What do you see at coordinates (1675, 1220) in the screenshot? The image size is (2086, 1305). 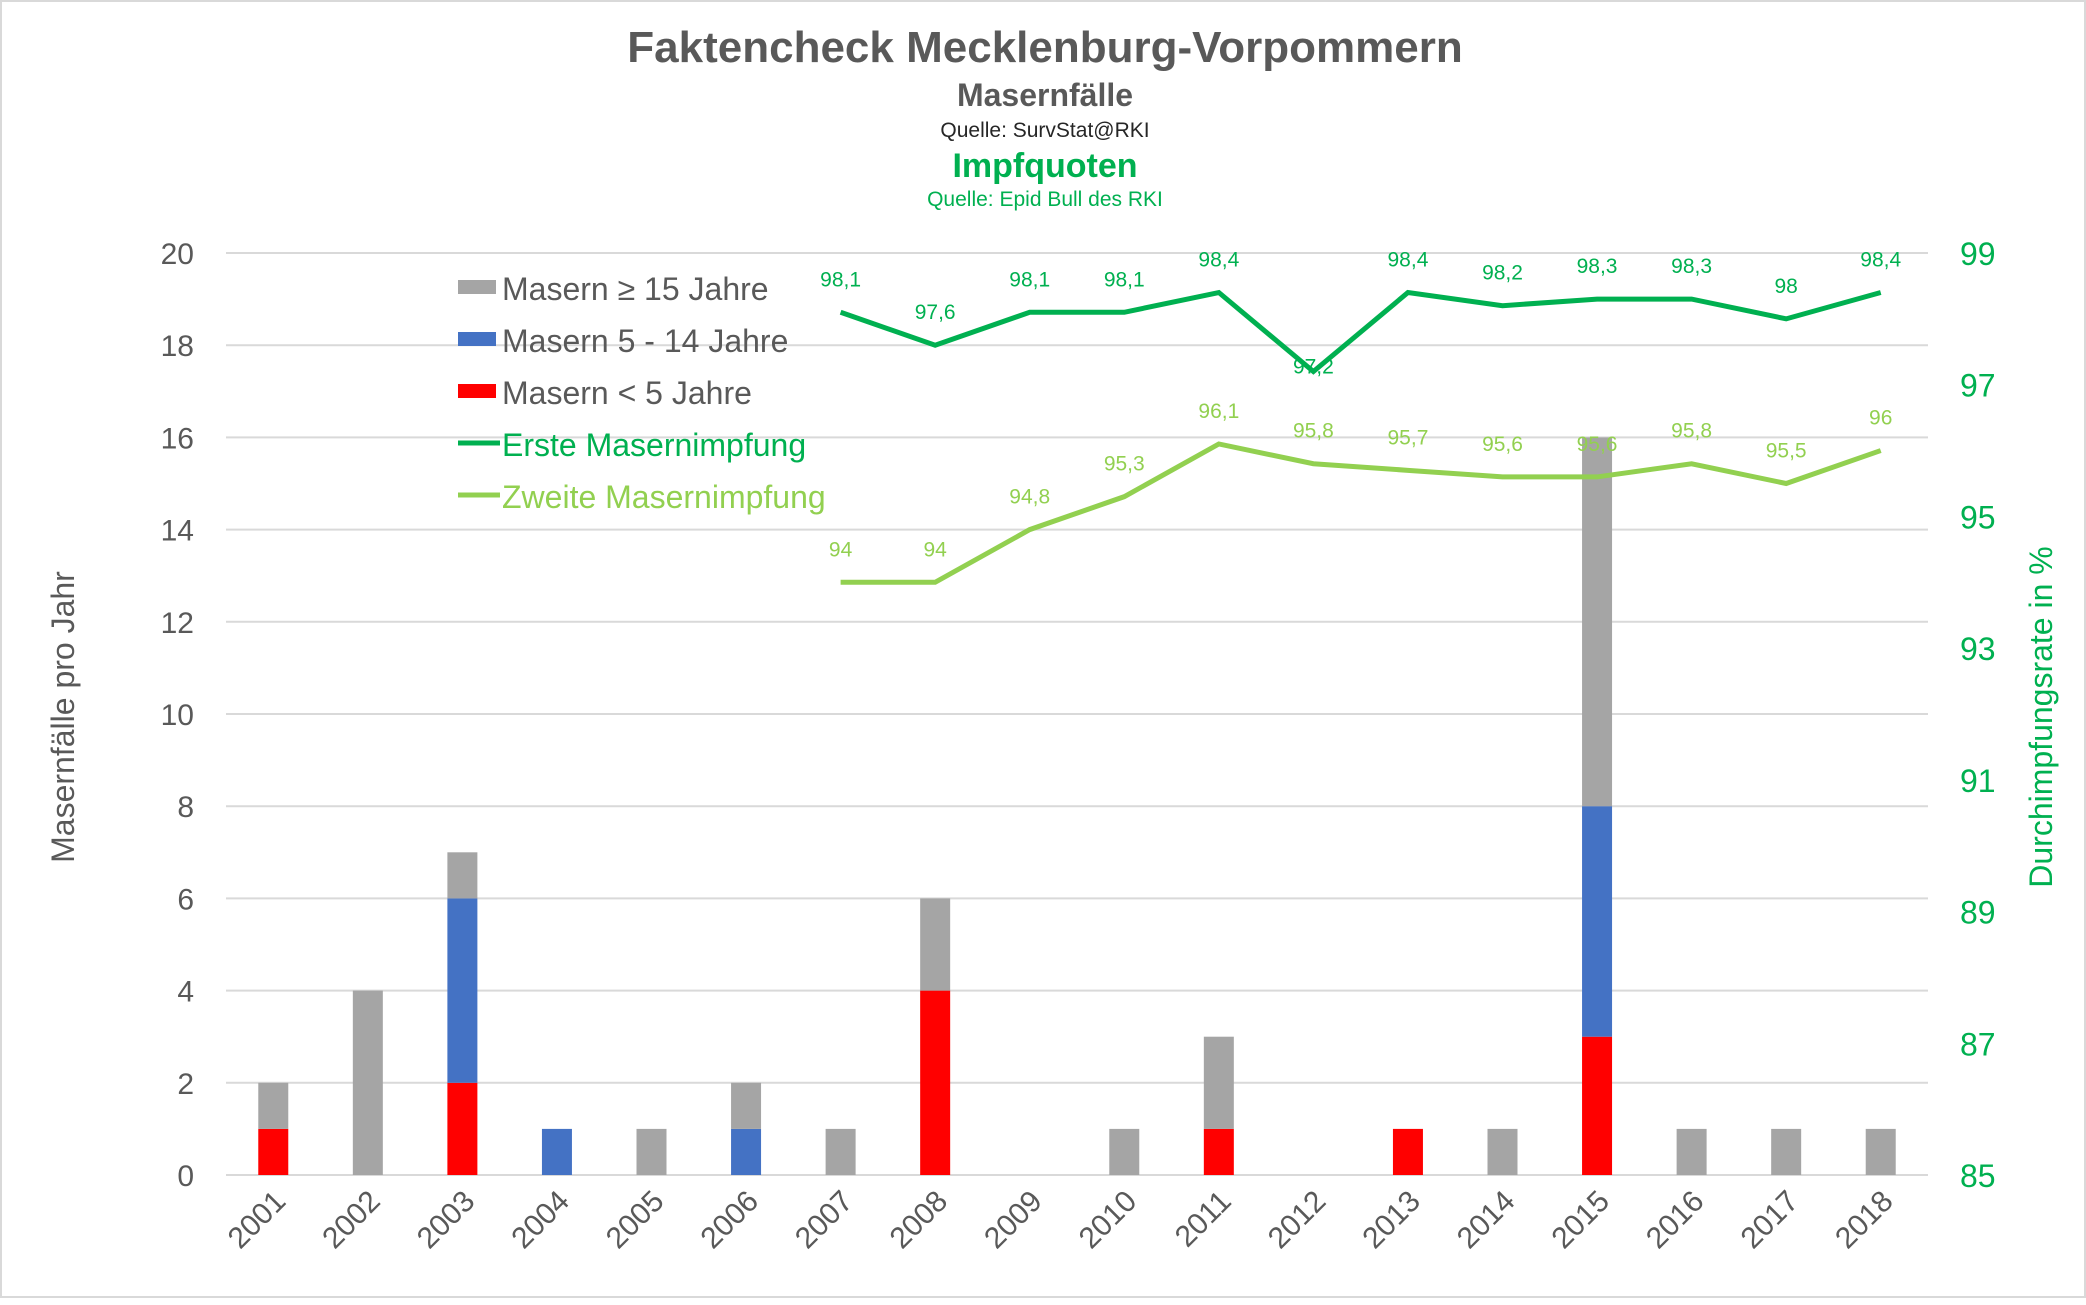 I see `x-tick-label: 2016` at bounding box center [1675, 1220].